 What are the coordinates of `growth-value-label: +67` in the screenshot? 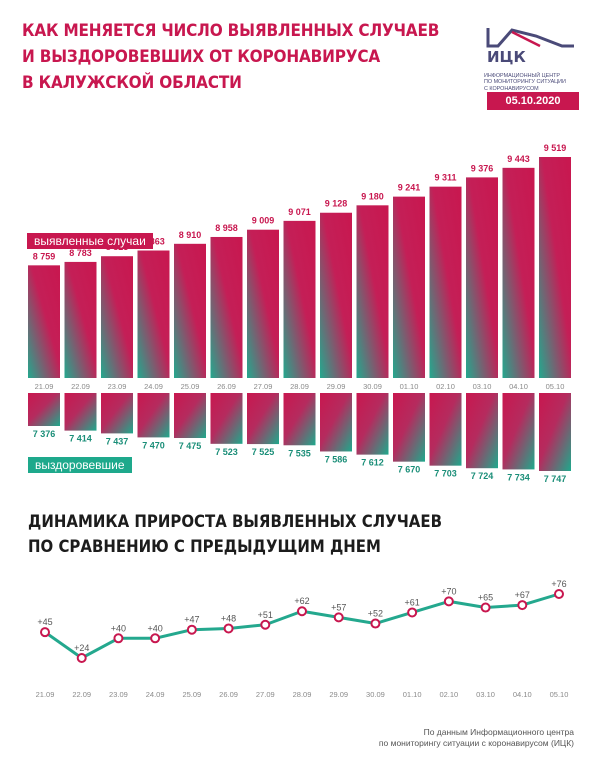 It's located at (522, 595).